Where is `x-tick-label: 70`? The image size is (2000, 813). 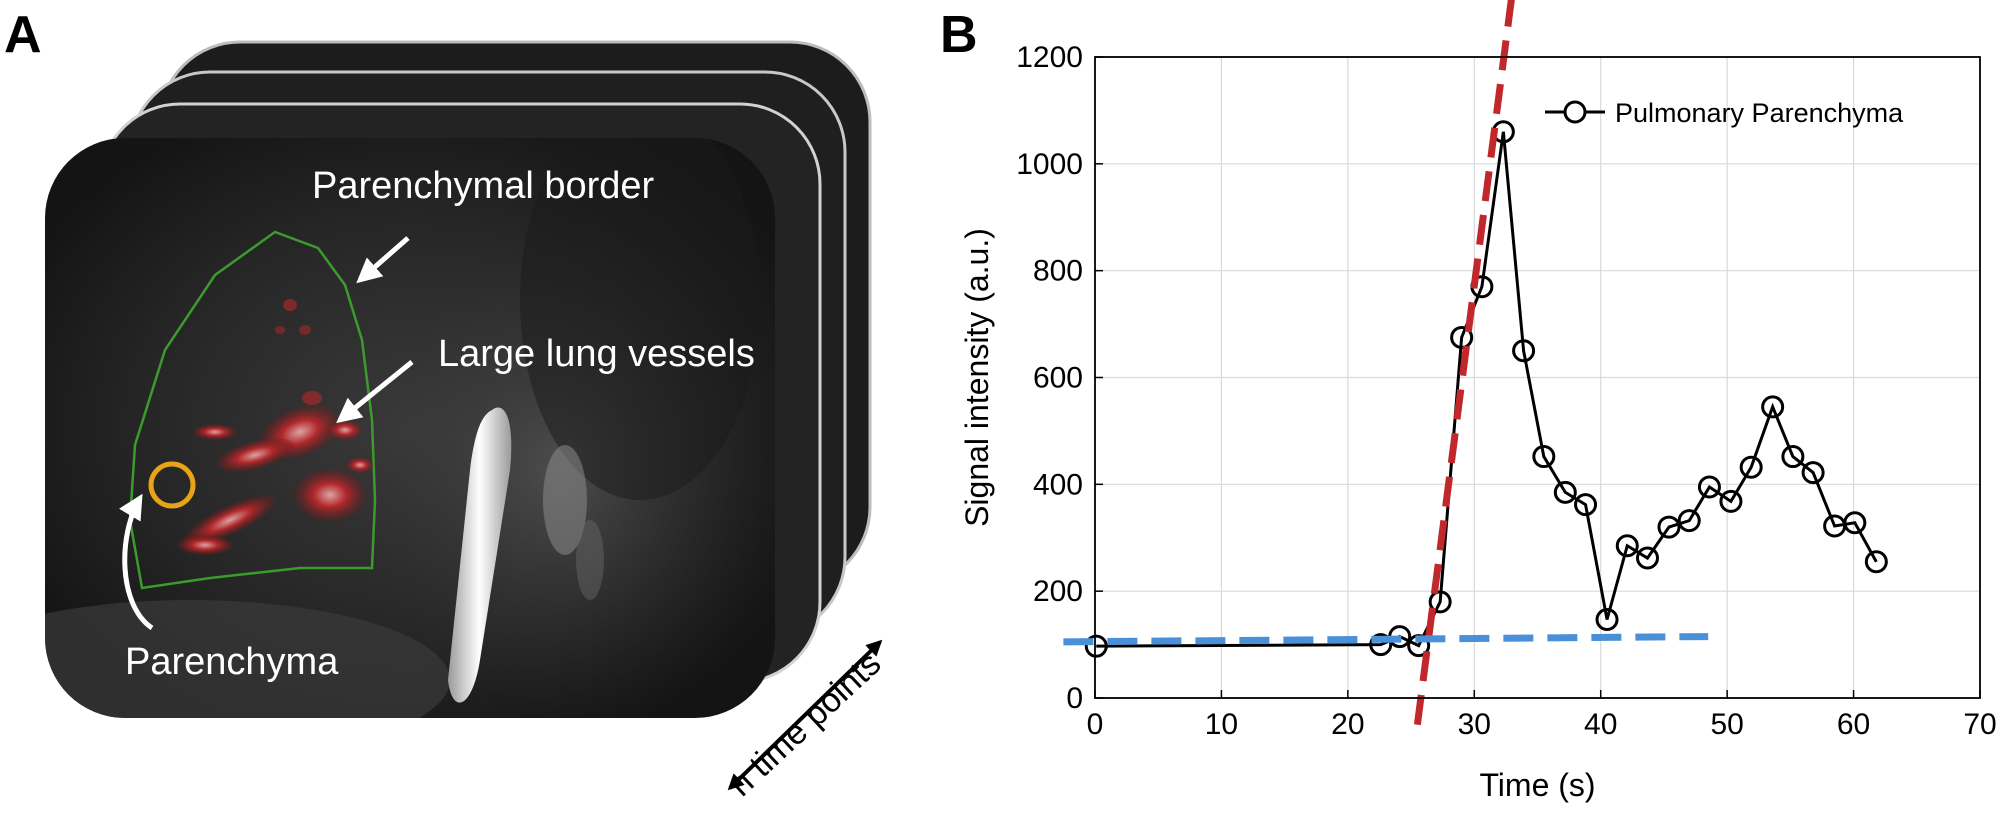
x-tick-label: 70 is located at coordinates (1979, 724).